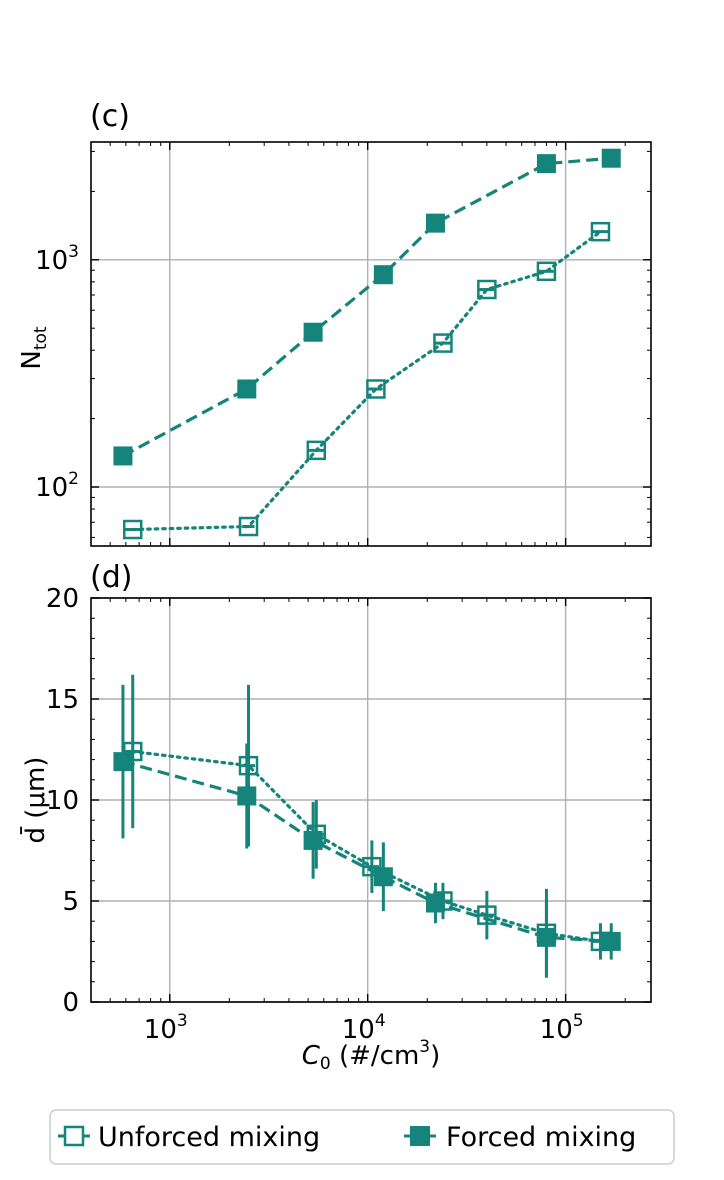  What do you see at coordinates (371, 1055) in the screenshot?
I see `panel-d-x-axis-label: C0 (#/cm3)` at bounding box center [371, 1055].